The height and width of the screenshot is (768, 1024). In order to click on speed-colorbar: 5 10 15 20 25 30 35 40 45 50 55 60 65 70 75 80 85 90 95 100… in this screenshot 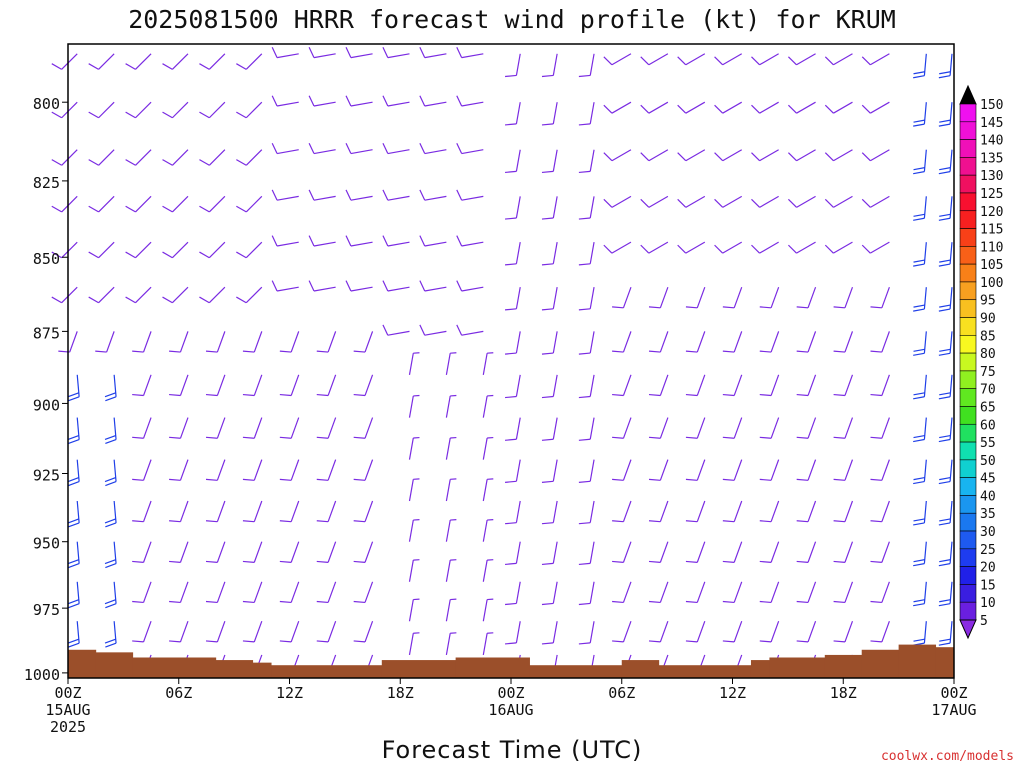, I will do `click(981, 362)`.